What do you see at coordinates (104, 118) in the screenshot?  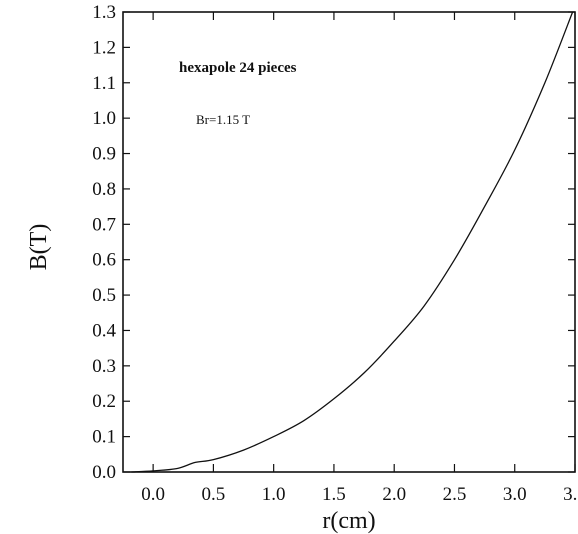 I see `y-tick-label: 1.0` at bounding box center [104, 118].